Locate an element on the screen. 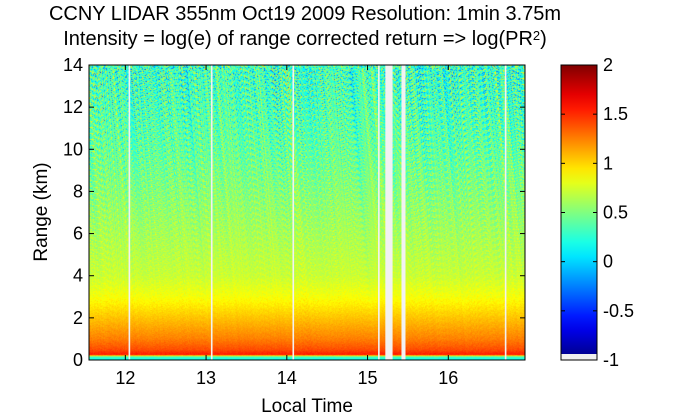  y-tick-label: 8 is located at coordinates (78, 191).